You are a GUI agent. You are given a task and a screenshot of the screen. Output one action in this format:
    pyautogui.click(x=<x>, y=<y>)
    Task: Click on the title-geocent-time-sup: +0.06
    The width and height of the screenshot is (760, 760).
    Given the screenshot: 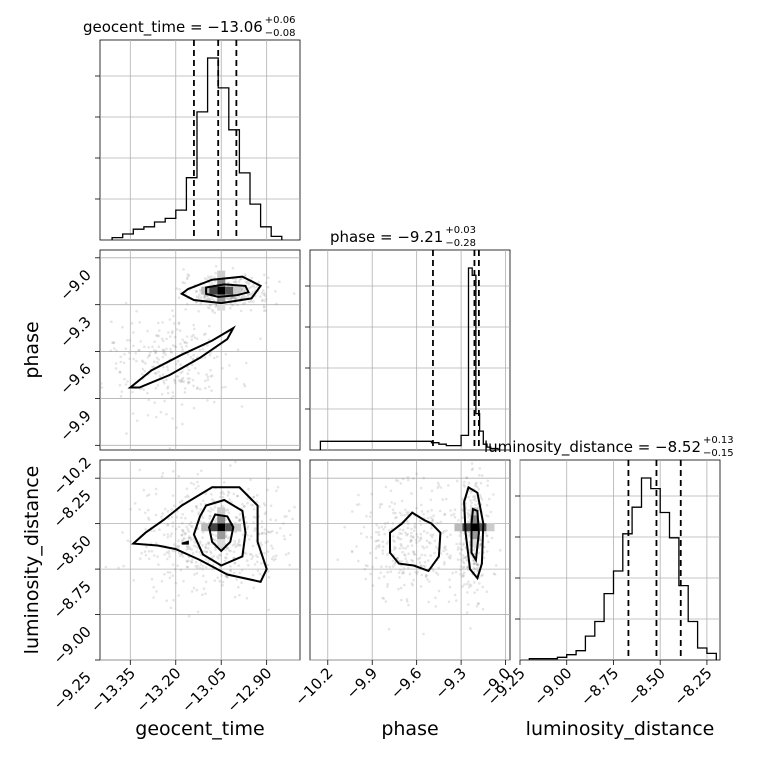 What is the action you would take?
    pyautogui.click(x=280, y=20)
    